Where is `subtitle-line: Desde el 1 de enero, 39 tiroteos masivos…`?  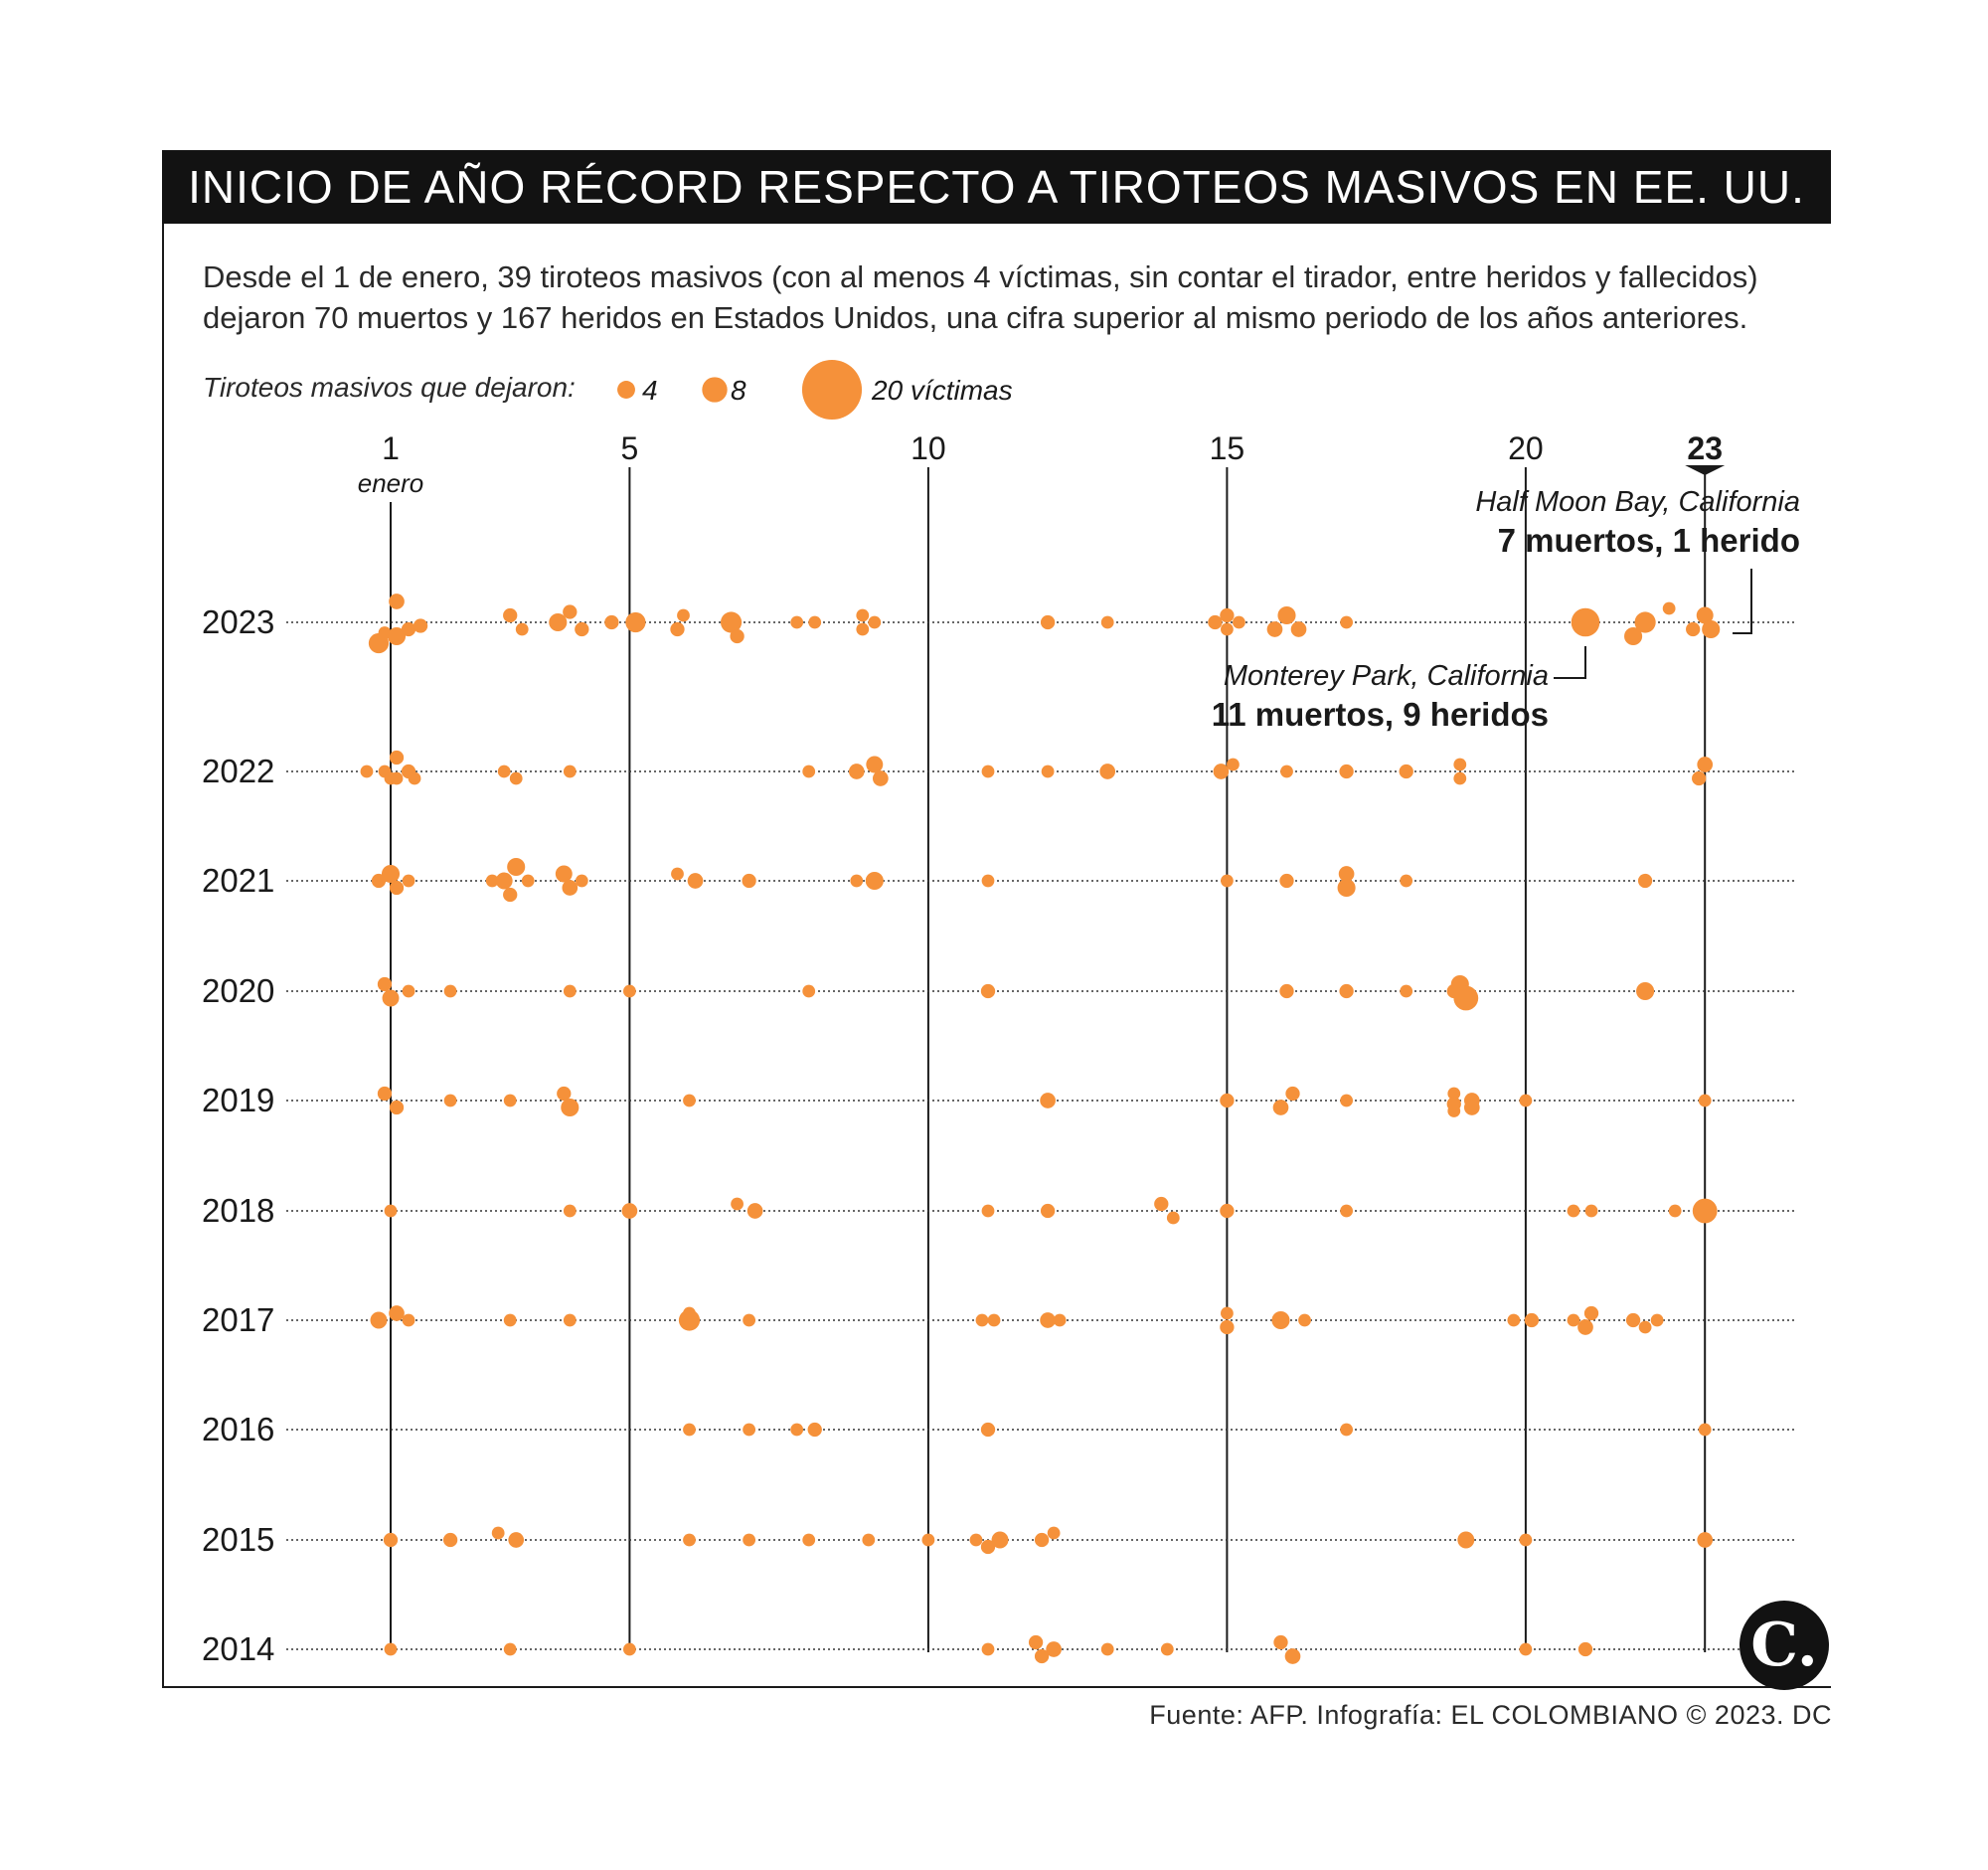
subtitle-line: Desde el 1 de enero, 39 tiroteos masivos… is located at coordinates (980, 276).